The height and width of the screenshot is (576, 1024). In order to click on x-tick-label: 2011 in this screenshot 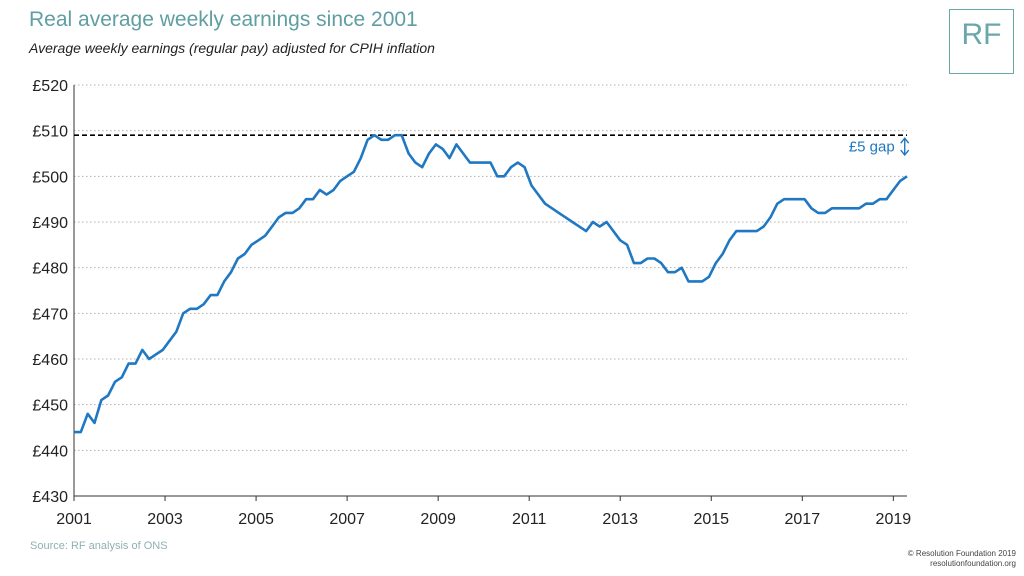, I will do `click(529, 519)`.